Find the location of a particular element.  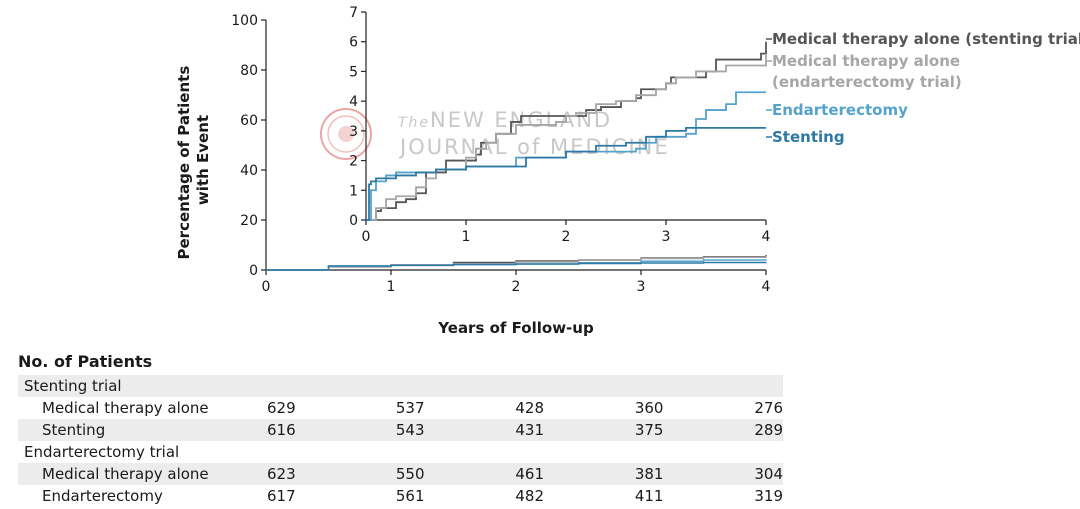

inset-series is located at coordinates (566, 131).